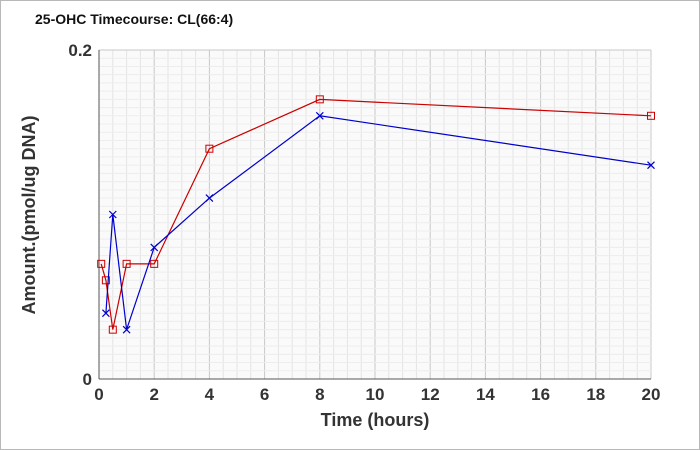  Describe the element at coordinates (134, 19) in the screenshot. I see `chart-title: 25-OHC Timecourse: CL(66:4)` at that location.